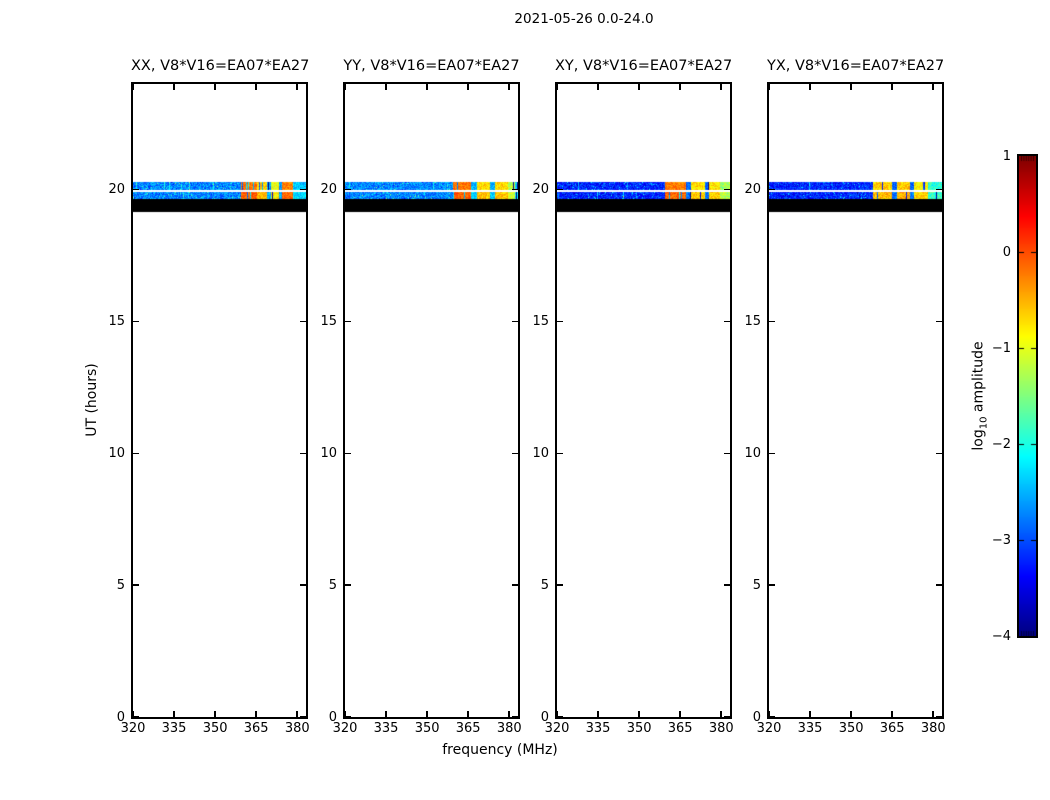 The height and width of the screenshot is (800, 1050). Describe the element at coordinates (1001, 444) in the screenshot. I see `colorbar-tick-label: −2` at that location.